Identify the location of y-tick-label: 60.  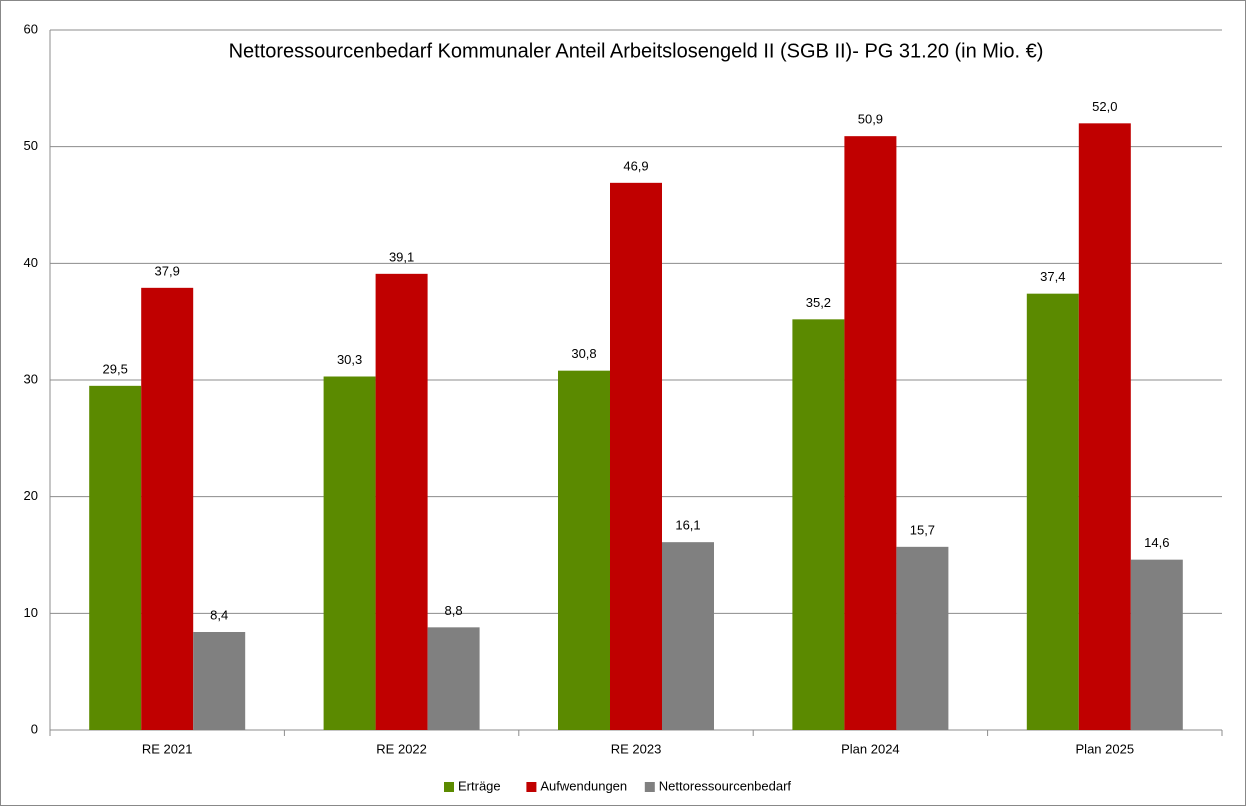
(31, 28).